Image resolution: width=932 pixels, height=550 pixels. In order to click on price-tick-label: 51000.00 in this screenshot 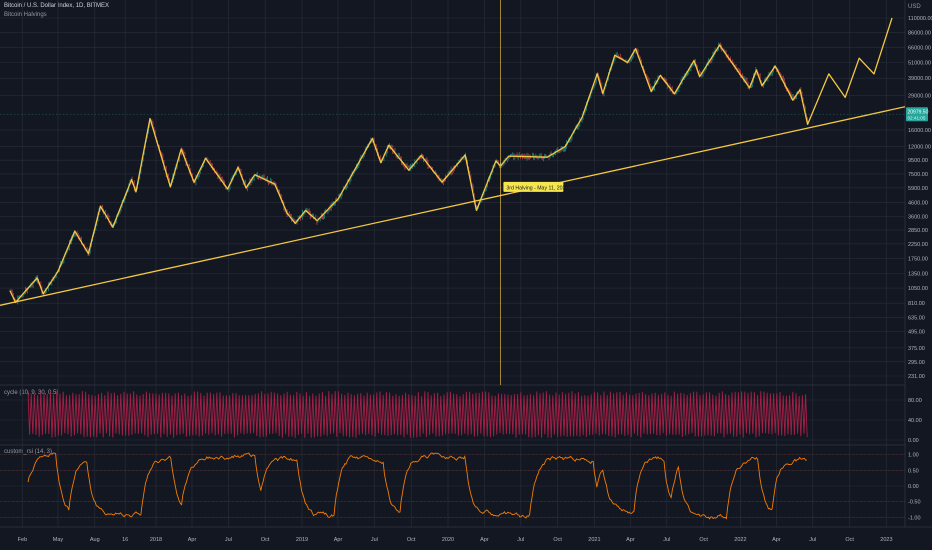, I will do `click(919, 64)`.